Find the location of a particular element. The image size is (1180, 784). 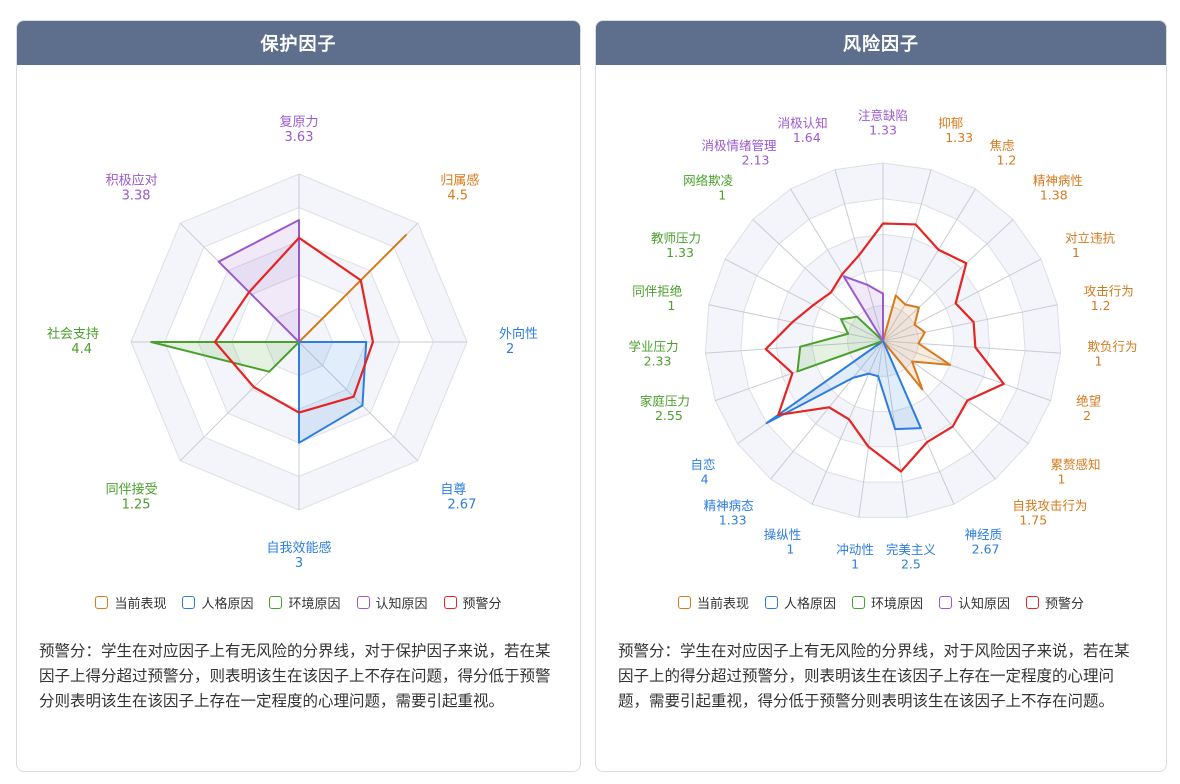

axis-label: 消极认知 is located at coordinates (803, 123).